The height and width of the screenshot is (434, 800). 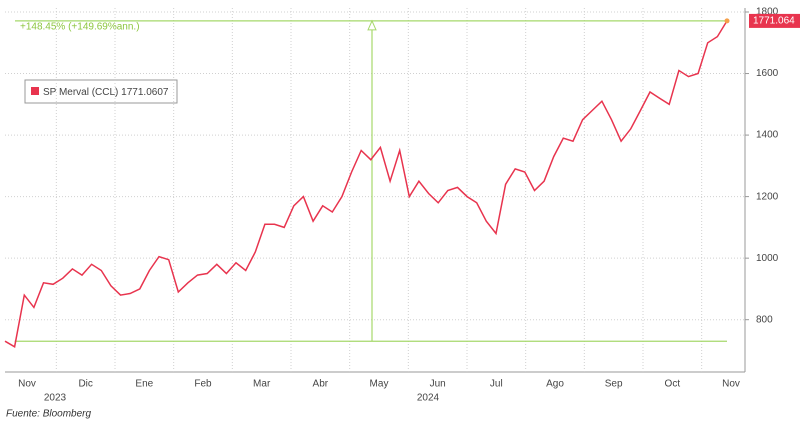 I want to click on legend-swatch, so click(x=35, y=91).